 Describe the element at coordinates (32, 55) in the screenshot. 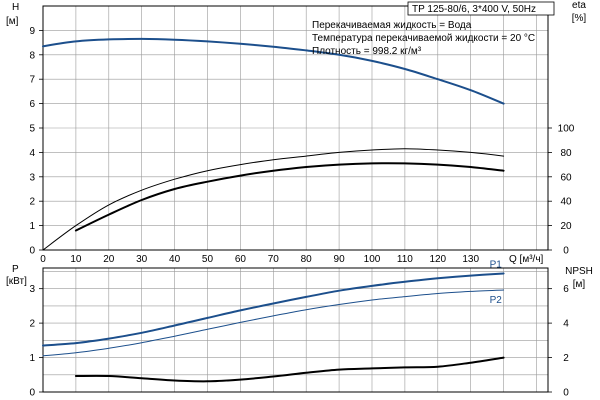

I see `left-axis-tick-label: 8` at that location.